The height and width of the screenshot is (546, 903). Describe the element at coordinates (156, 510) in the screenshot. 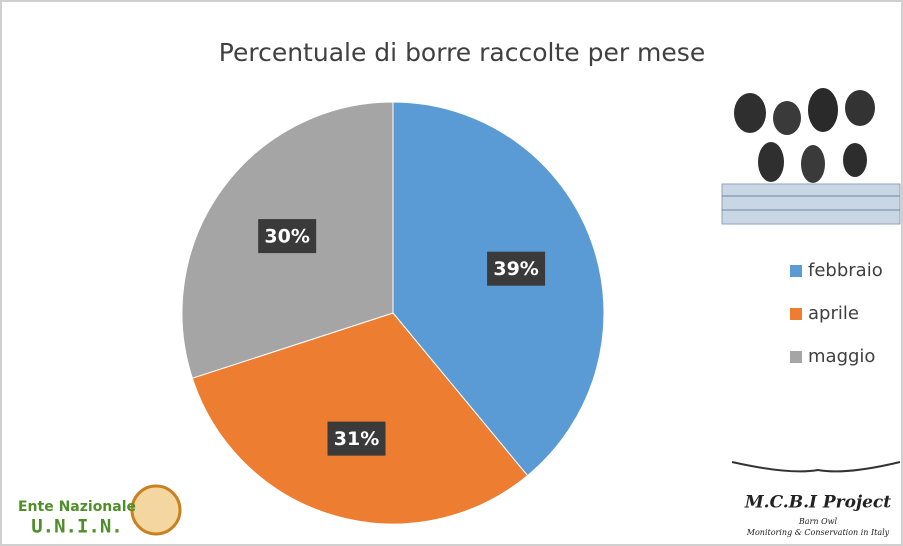

I see `owl-logo` at that location.